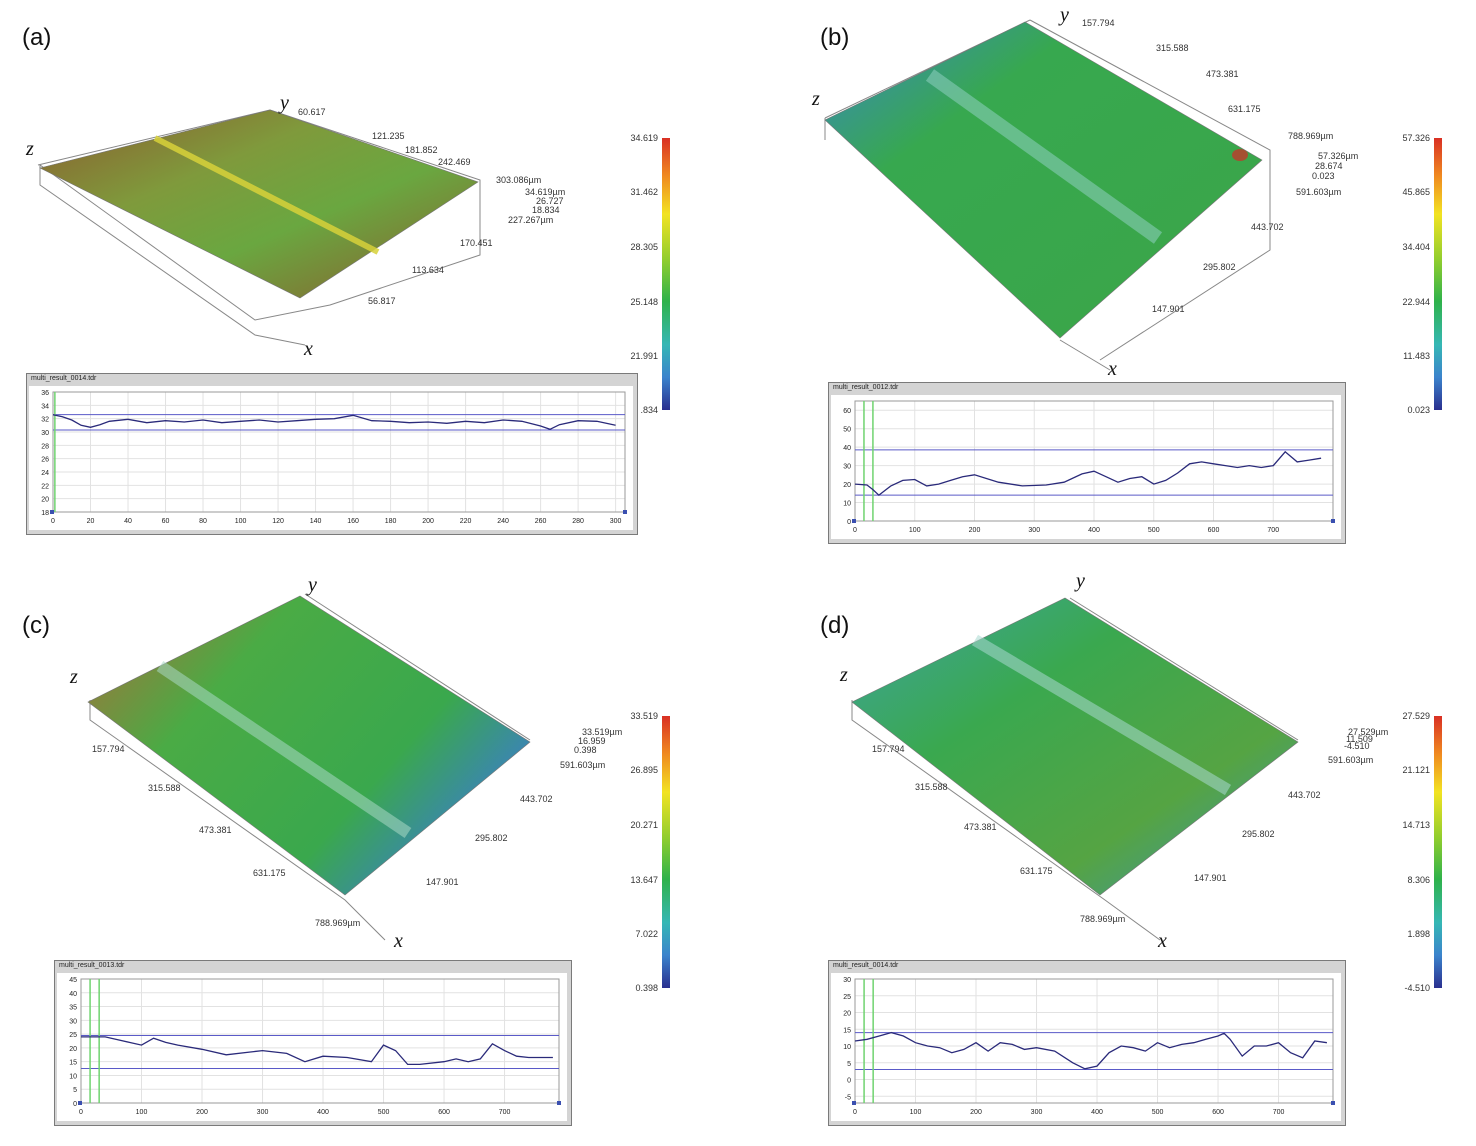 The width and height of the screenshot is (1476, 1146). What do you see at coordinates (503, 521) in the screenshot?
I see `x-tick-label: 240` at bounding box center [503, 521].